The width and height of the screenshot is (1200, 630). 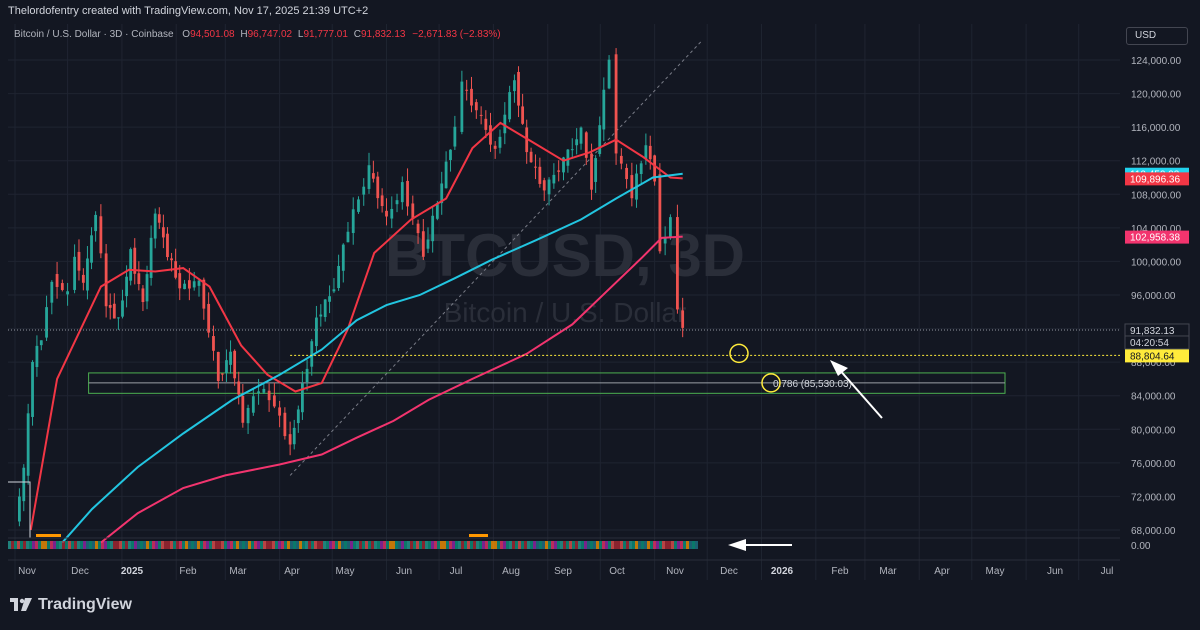 I want to click on currency-button: USD, so click(x=1157, y=36).